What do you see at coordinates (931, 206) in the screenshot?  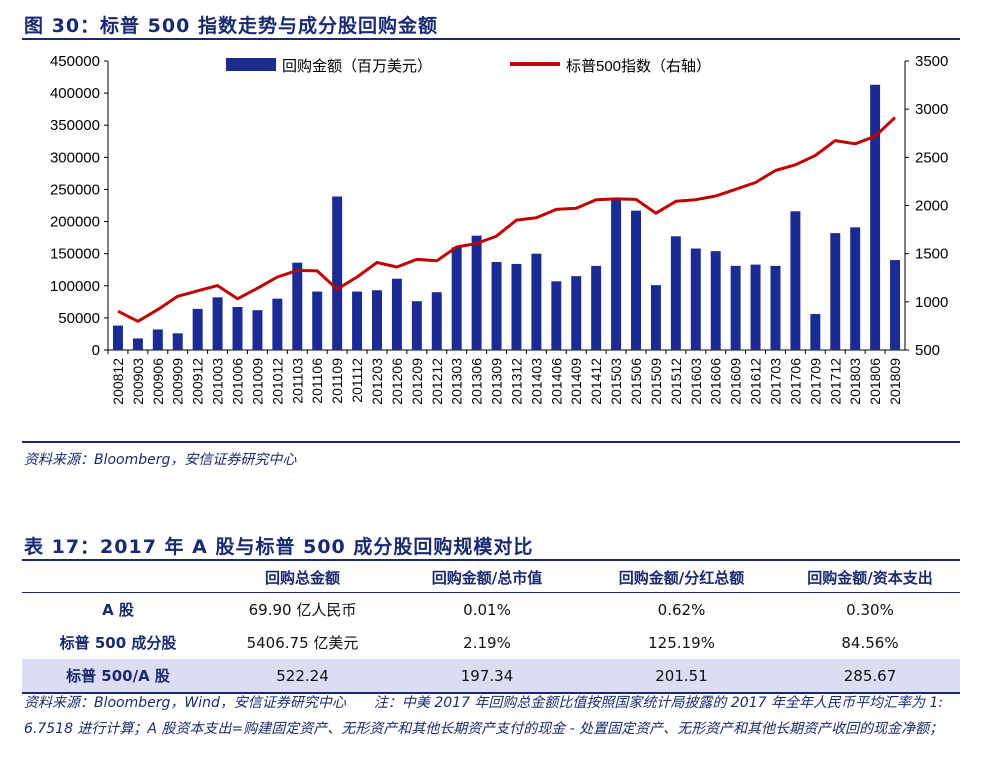 I see `y-right-tick-label: 2000` at bounding box center [931, 206].